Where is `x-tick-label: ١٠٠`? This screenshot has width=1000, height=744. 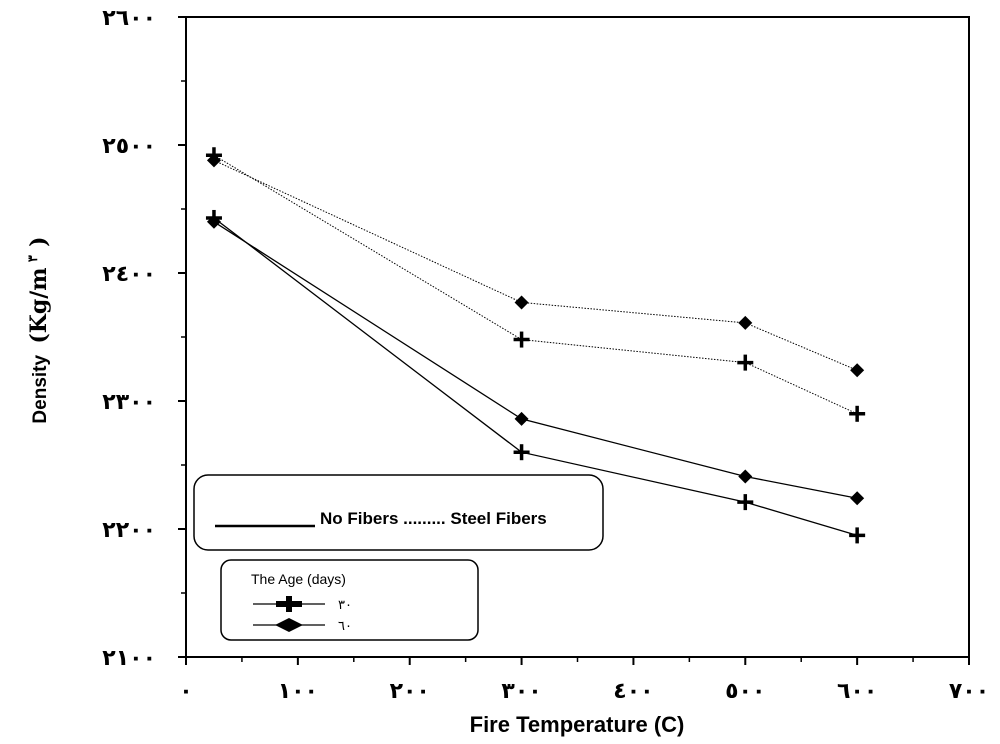
x-tick-label: ١٠٠ is located at coordinates (298, 691).